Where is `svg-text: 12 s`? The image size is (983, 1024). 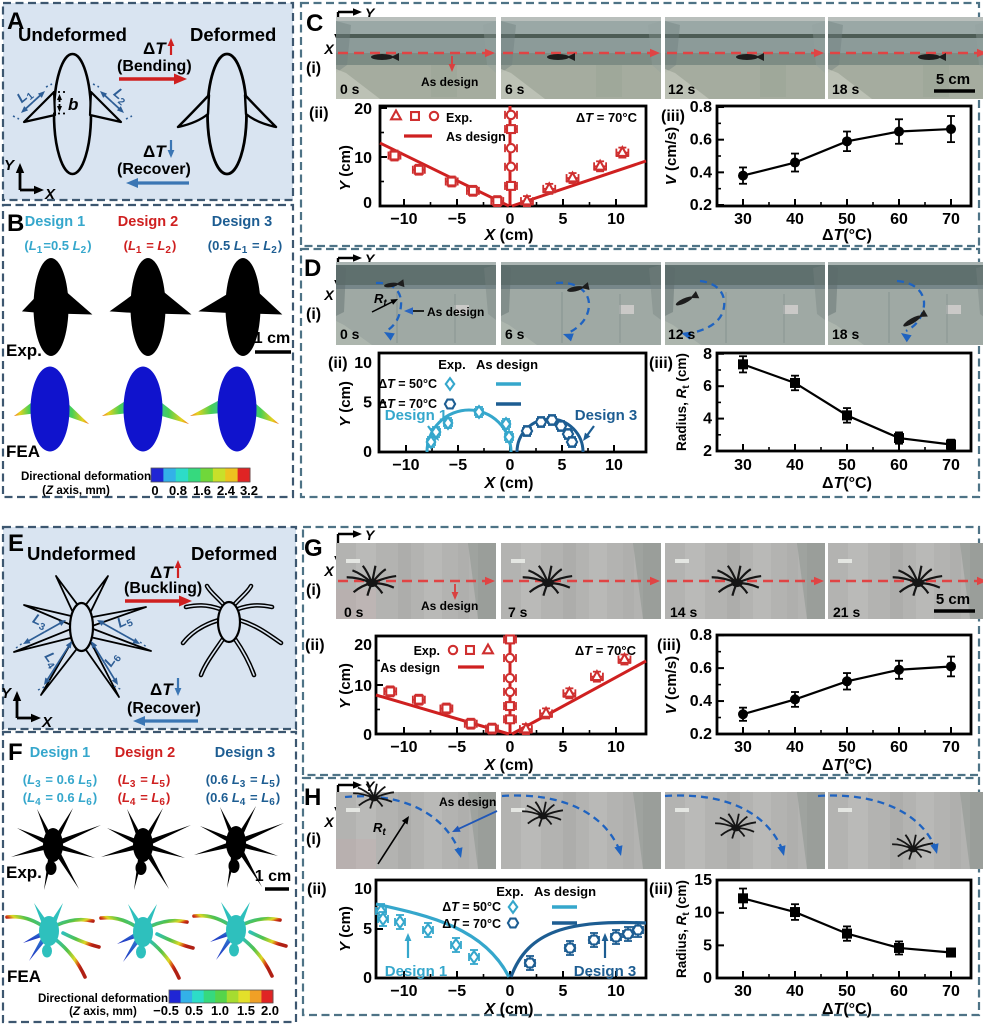 svg-text: 12 s is located at coordinates (681, 89).